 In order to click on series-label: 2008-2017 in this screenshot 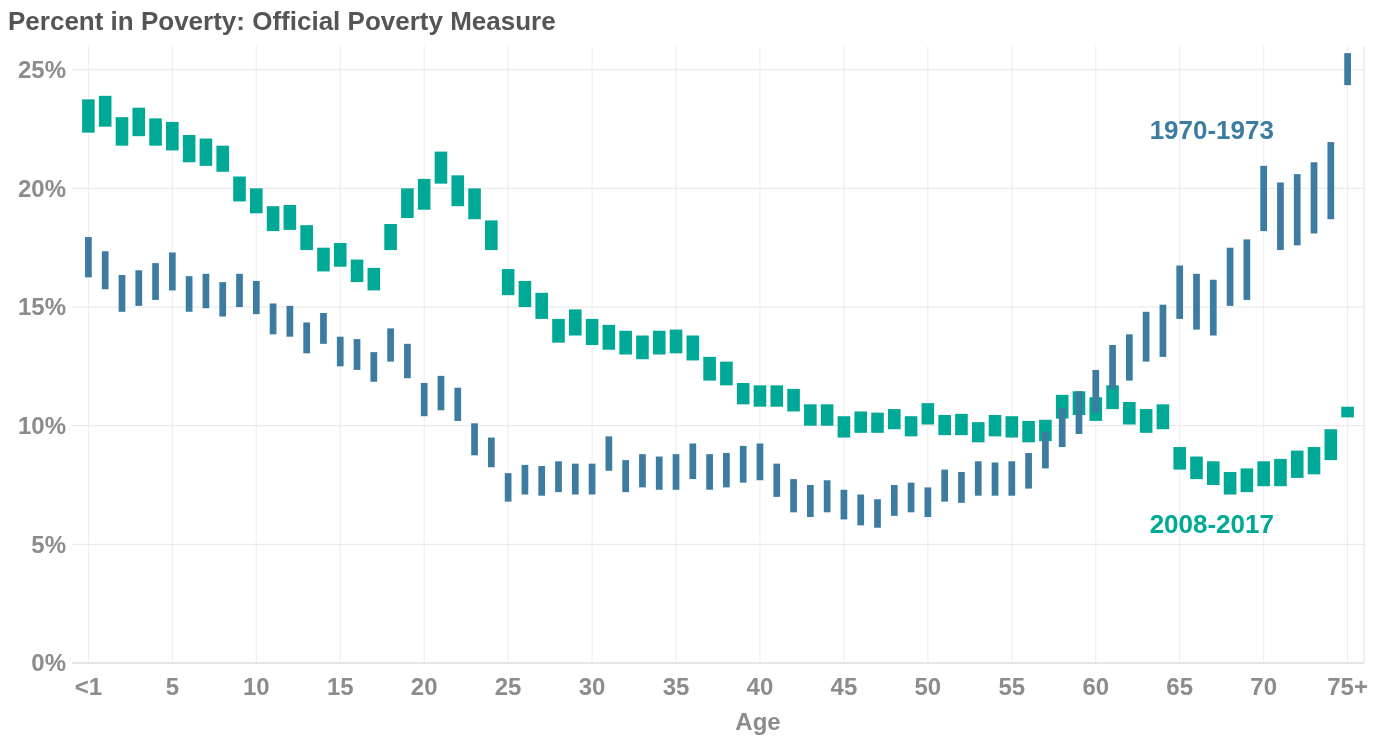, I will do `click(1211, 524)`.